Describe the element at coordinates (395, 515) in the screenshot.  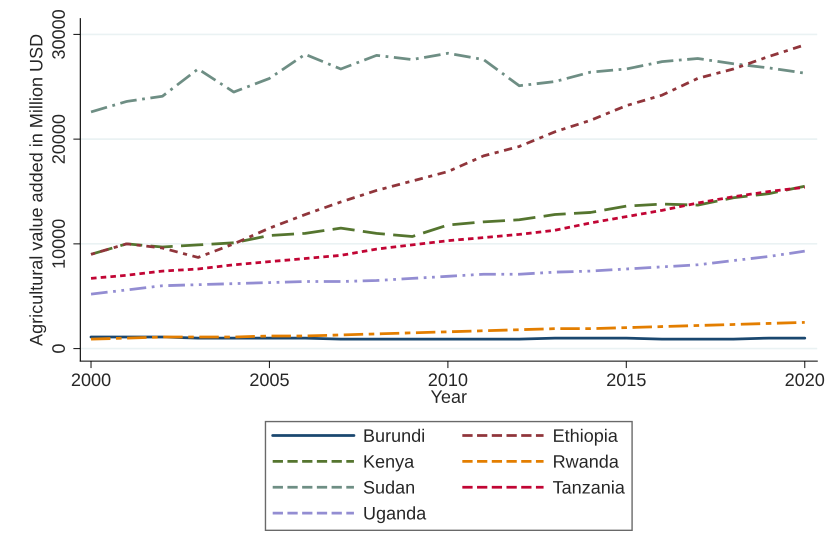
I see `legend-label: Uganda` at that location.